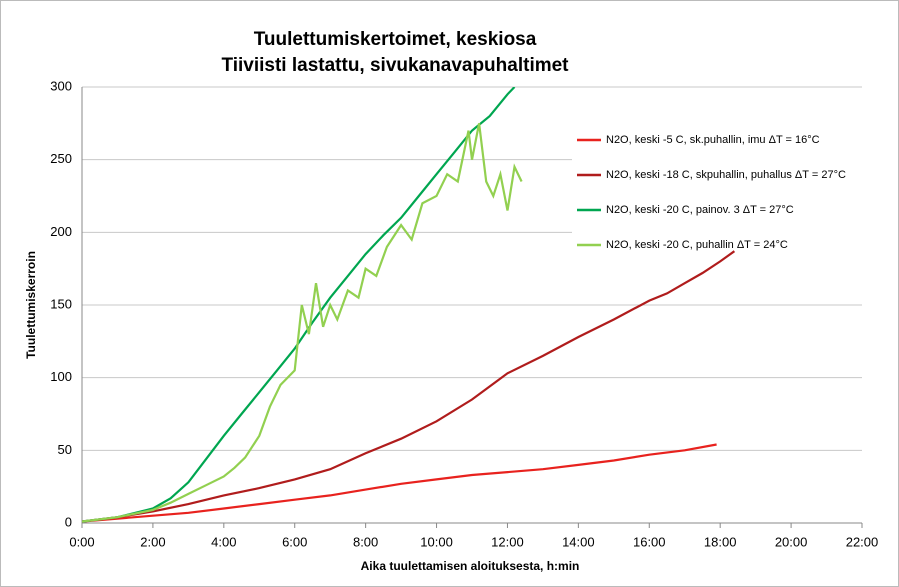 The width and height of the screenshot is (899, 587). Describe the element at coordinates (717, 192) in the screenshot. I see `legend-box` at that location.